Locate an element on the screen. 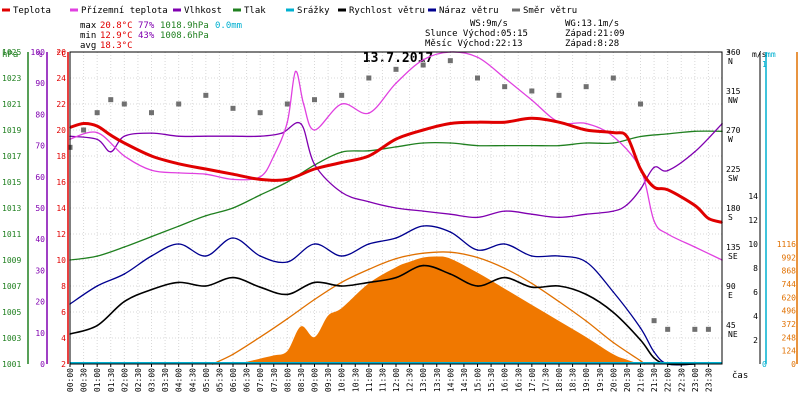  xtick-label-41: 20:30 is located at coordinates (627, 380).